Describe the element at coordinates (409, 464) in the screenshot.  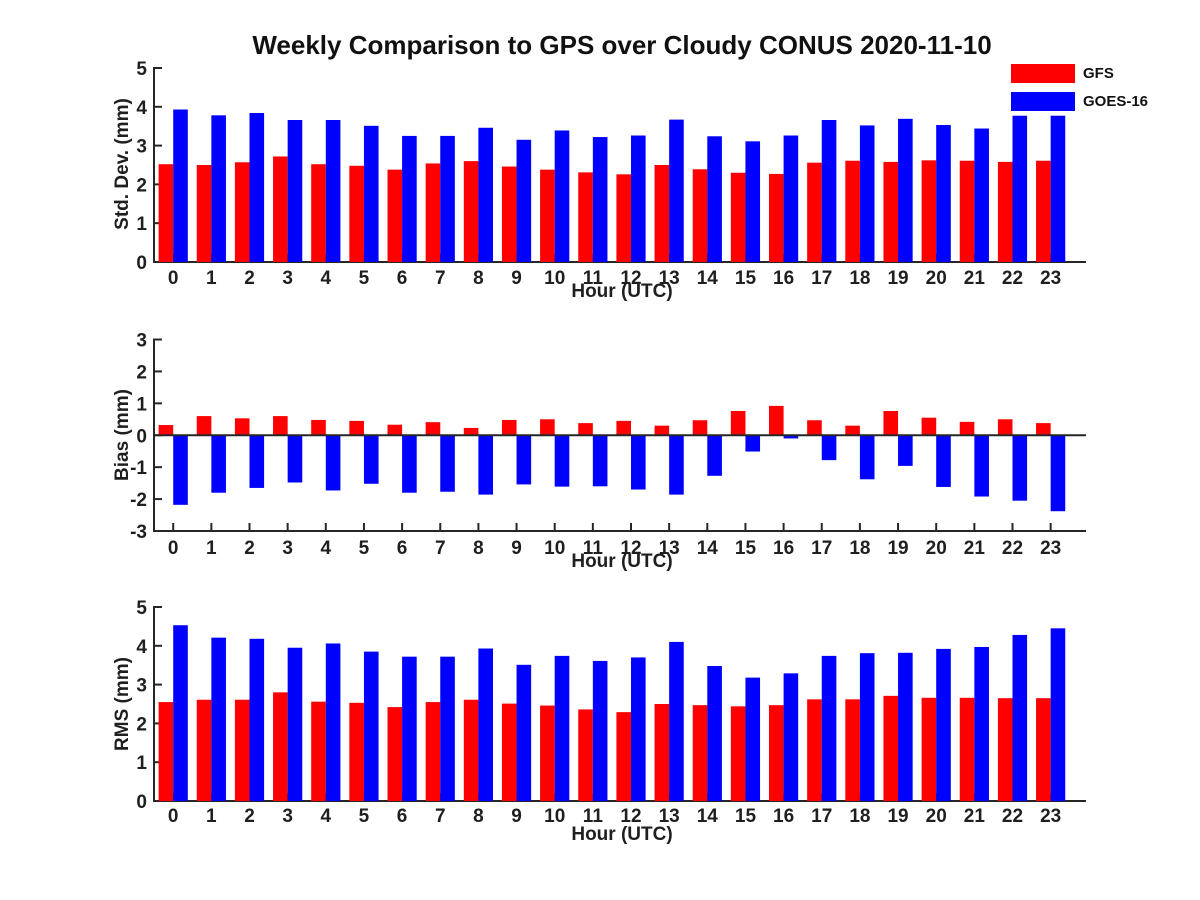
I see `bar-goes16-h6` at that location.